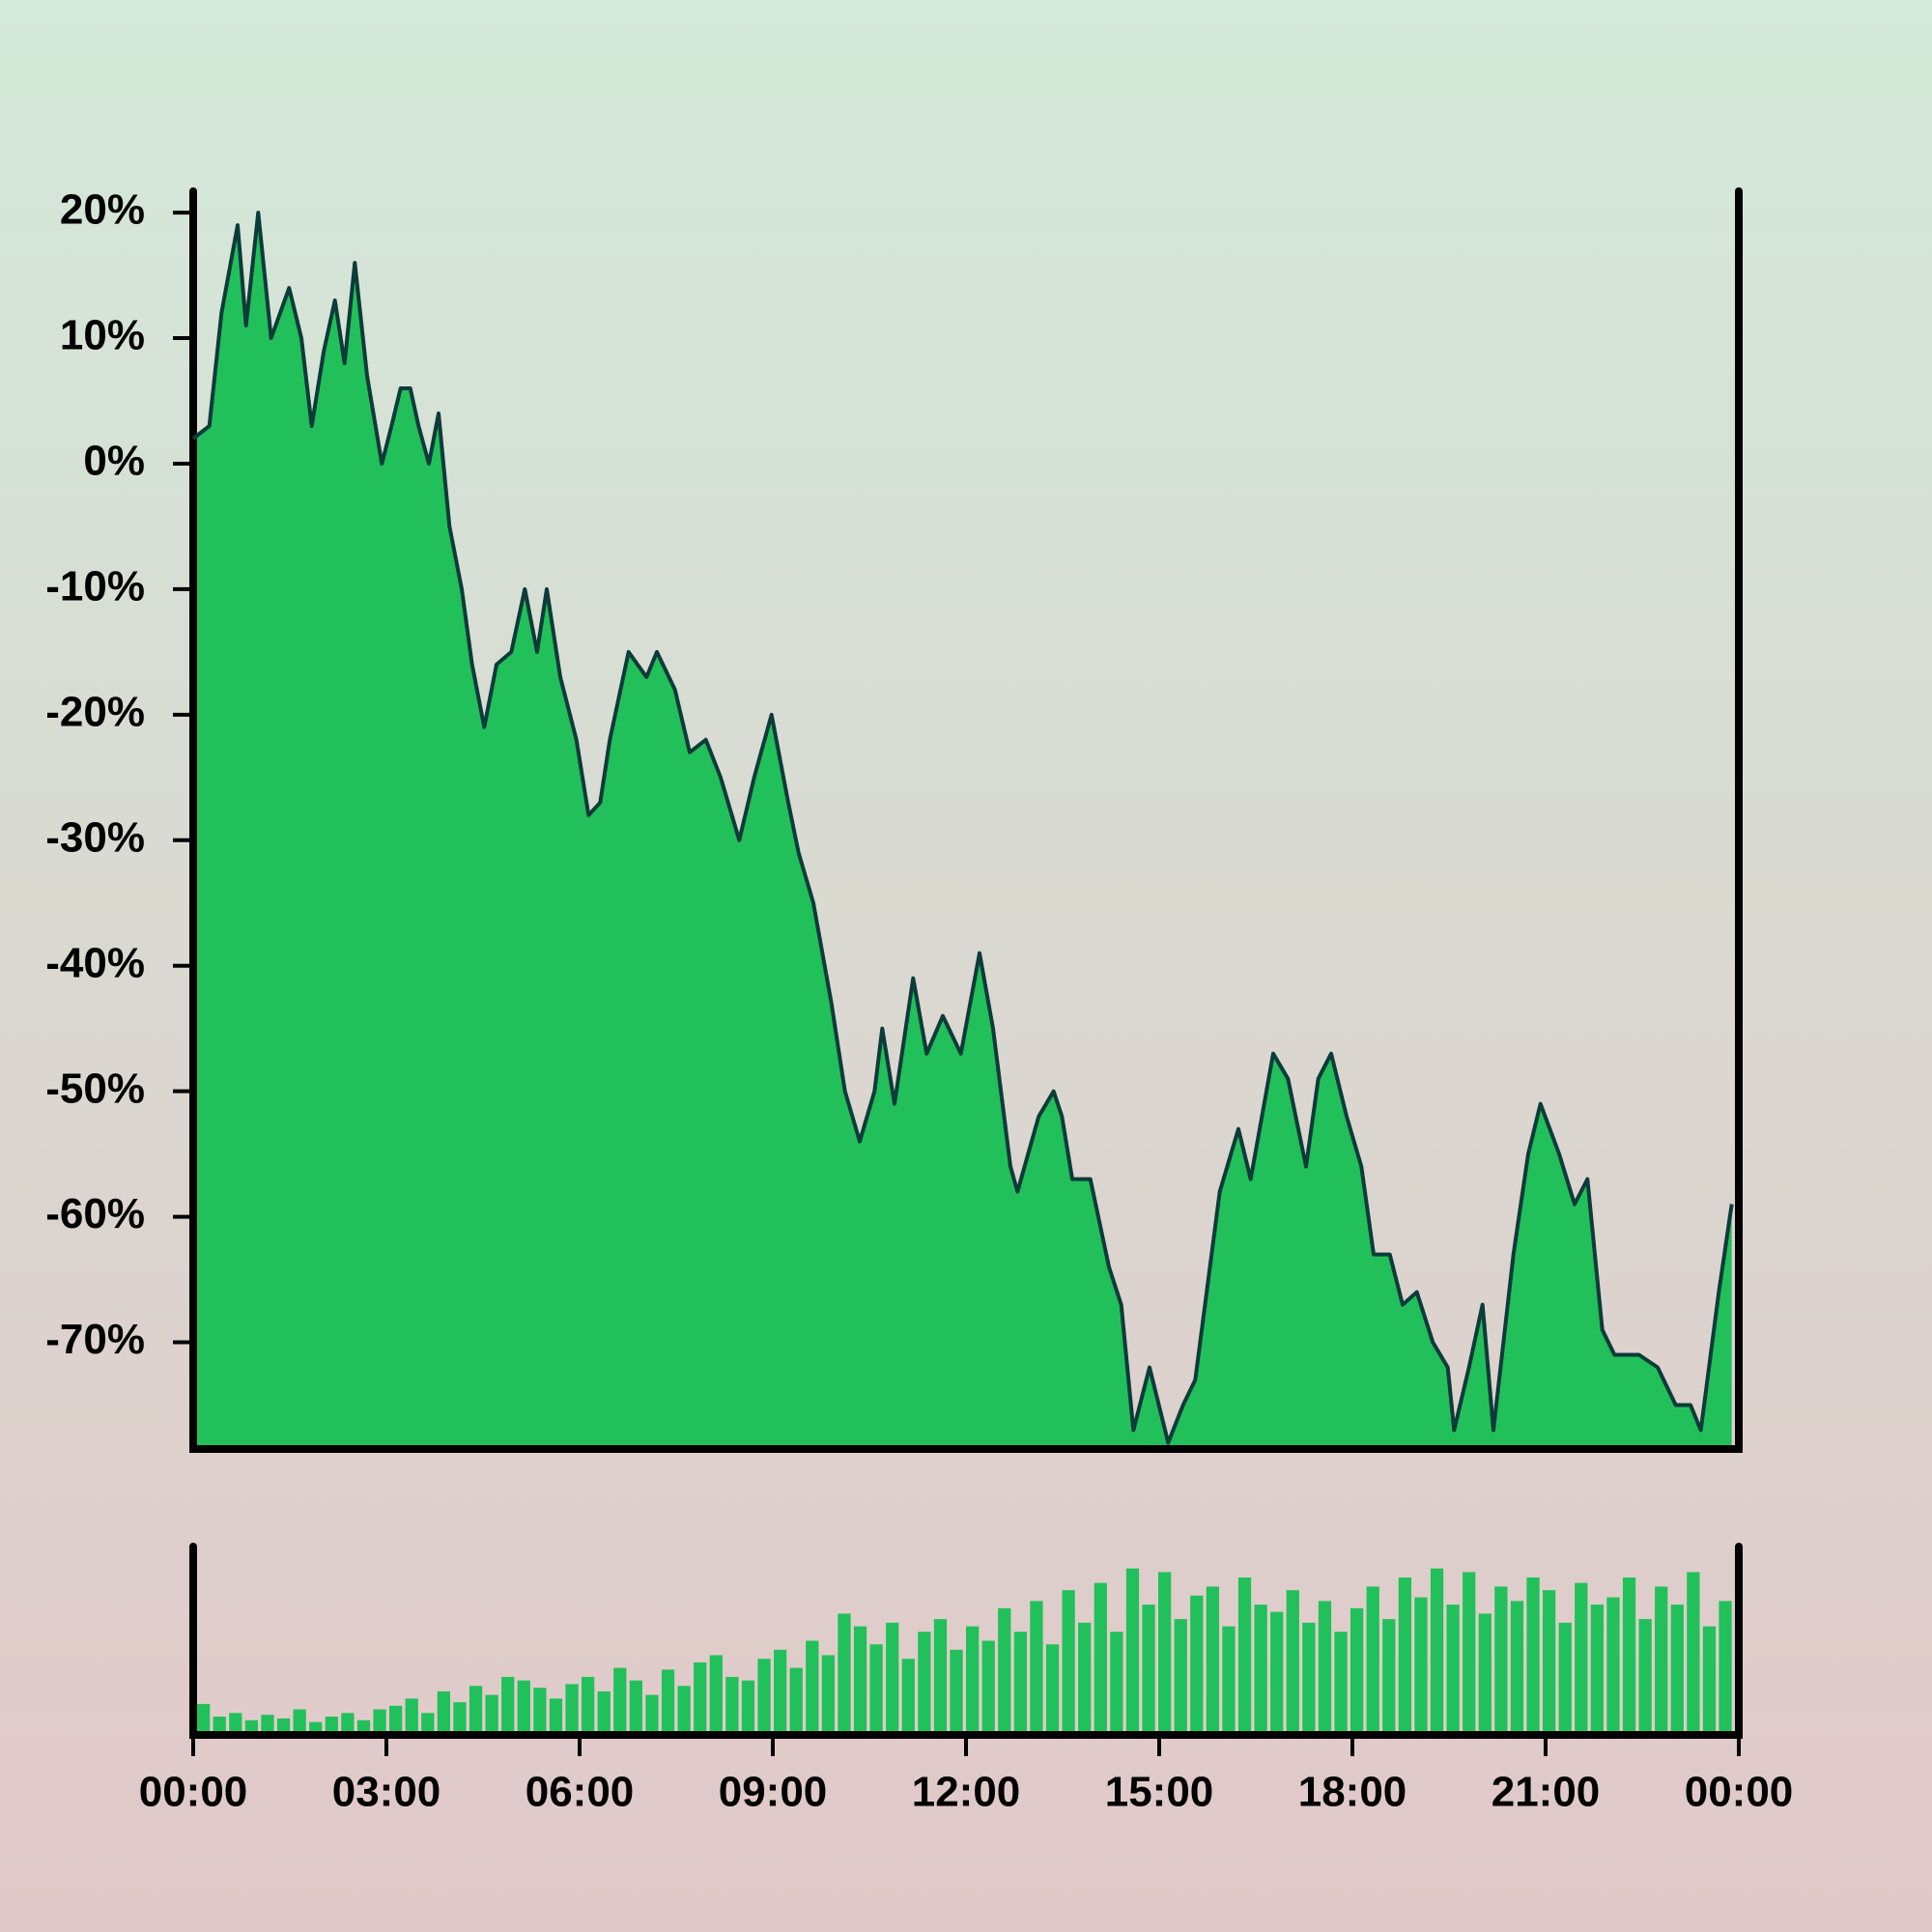 The height and width of the screenshot is (1932, 1932). Describe the element at coordinates (102, 210) in the screenshot. I see `y-tick-label: 20%` at that location.